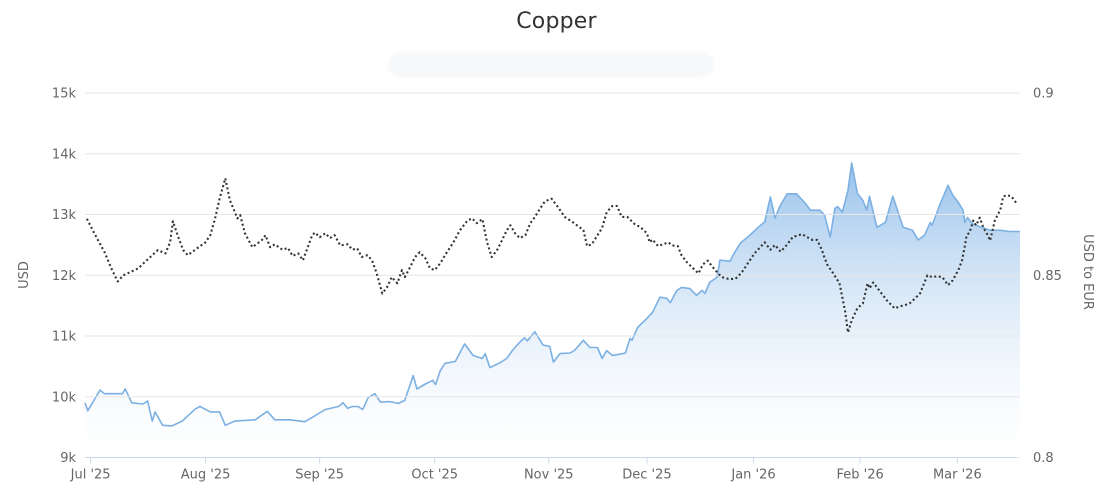 This screenshot has width=1113, height=502. Describe the element at coordinates (90, 475) in the screenshot. I see `x-axis-label: Jul '25` at that location.